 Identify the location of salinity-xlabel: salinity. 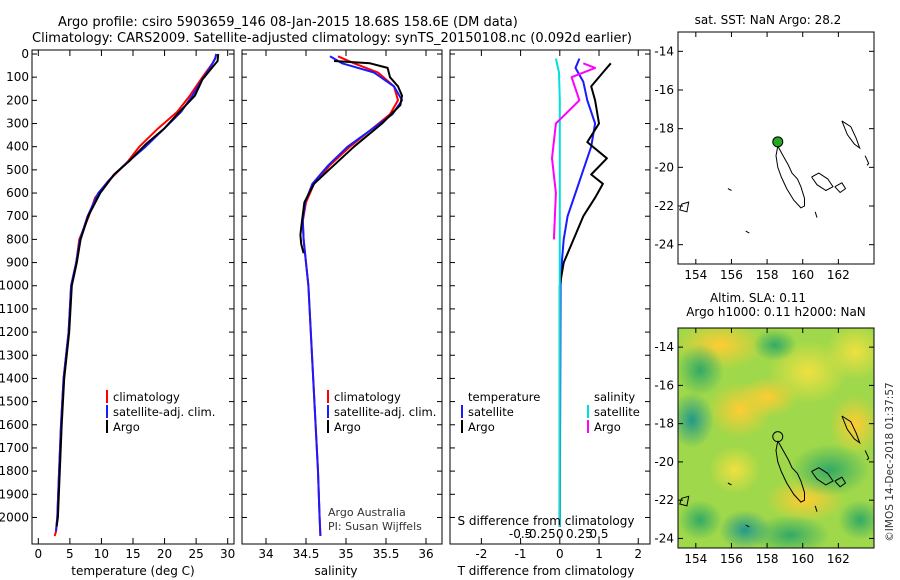
(335, 571).